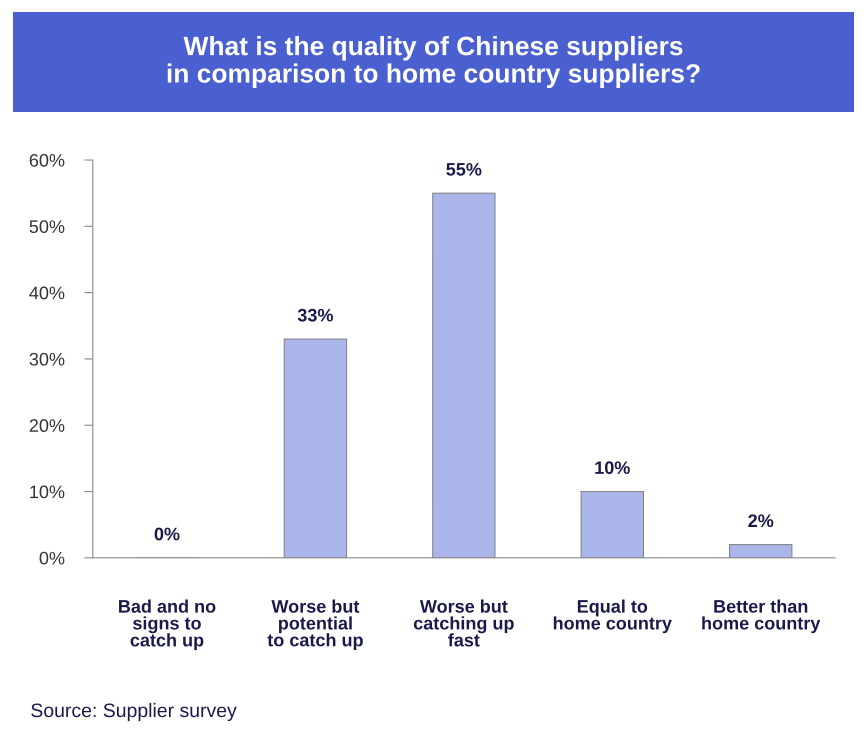  Describe the element at coordinates (47, 425) in the screenshot. I see `y-tick-label: 20%` at that location.